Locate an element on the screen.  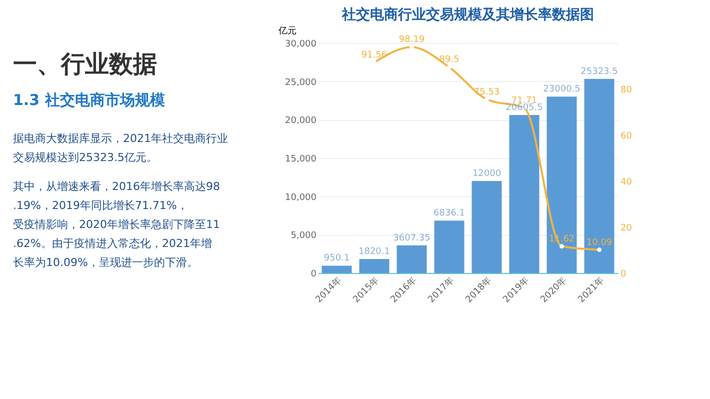
y2-tick-label: 0 is located at coordinates (623, 275).